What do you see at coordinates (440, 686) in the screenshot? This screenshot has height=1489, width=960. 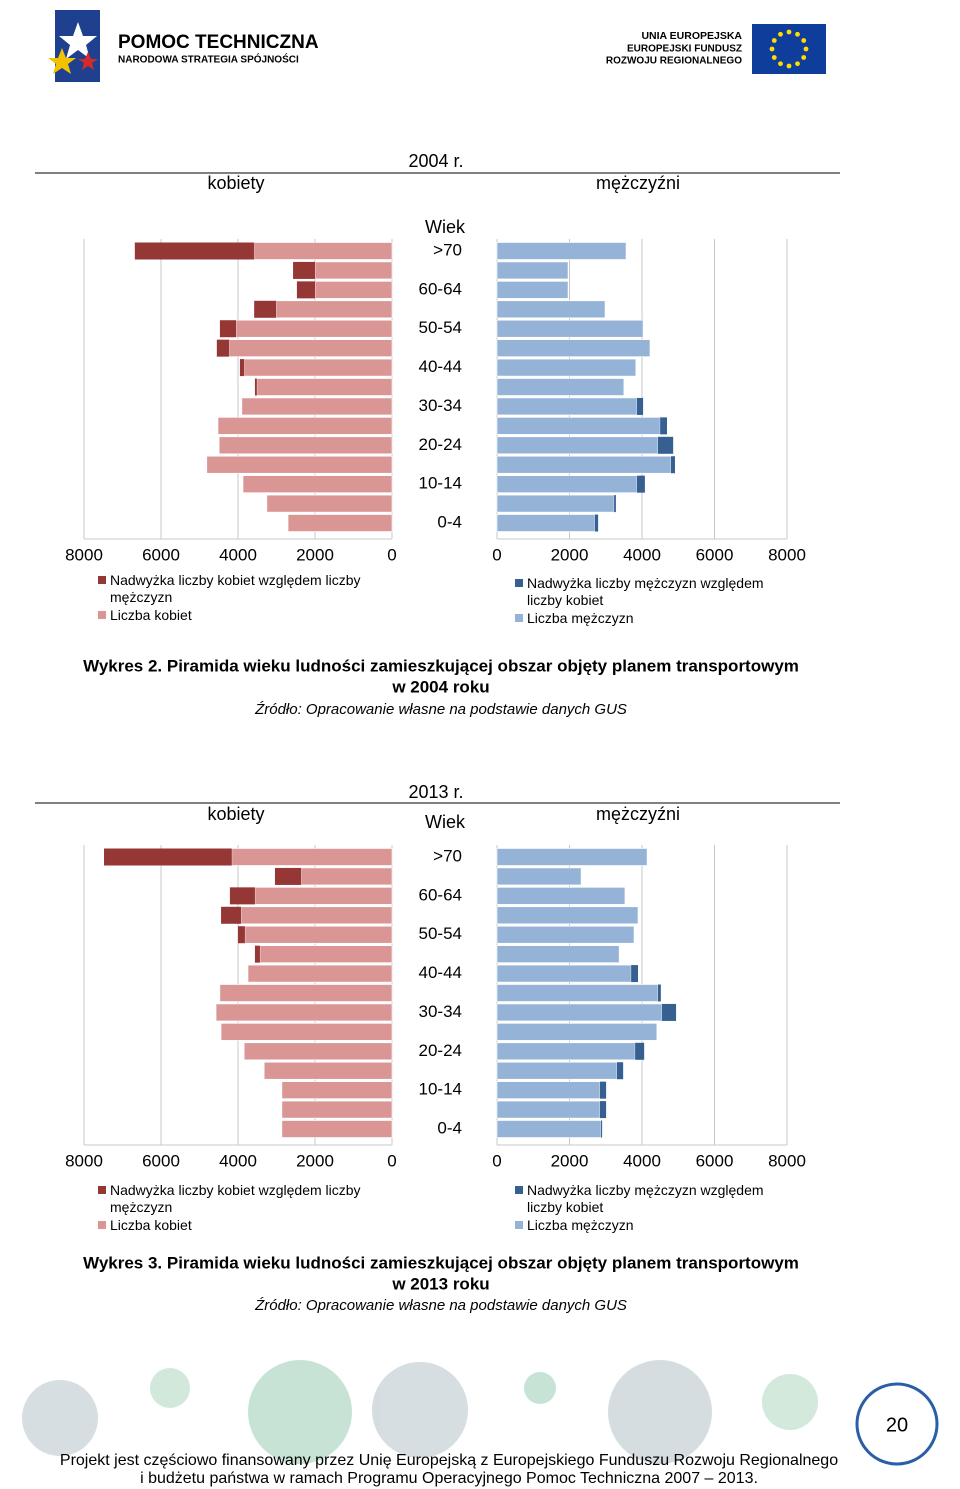 I see `caption: w 2004 roku` at bounding box center [440, 686].